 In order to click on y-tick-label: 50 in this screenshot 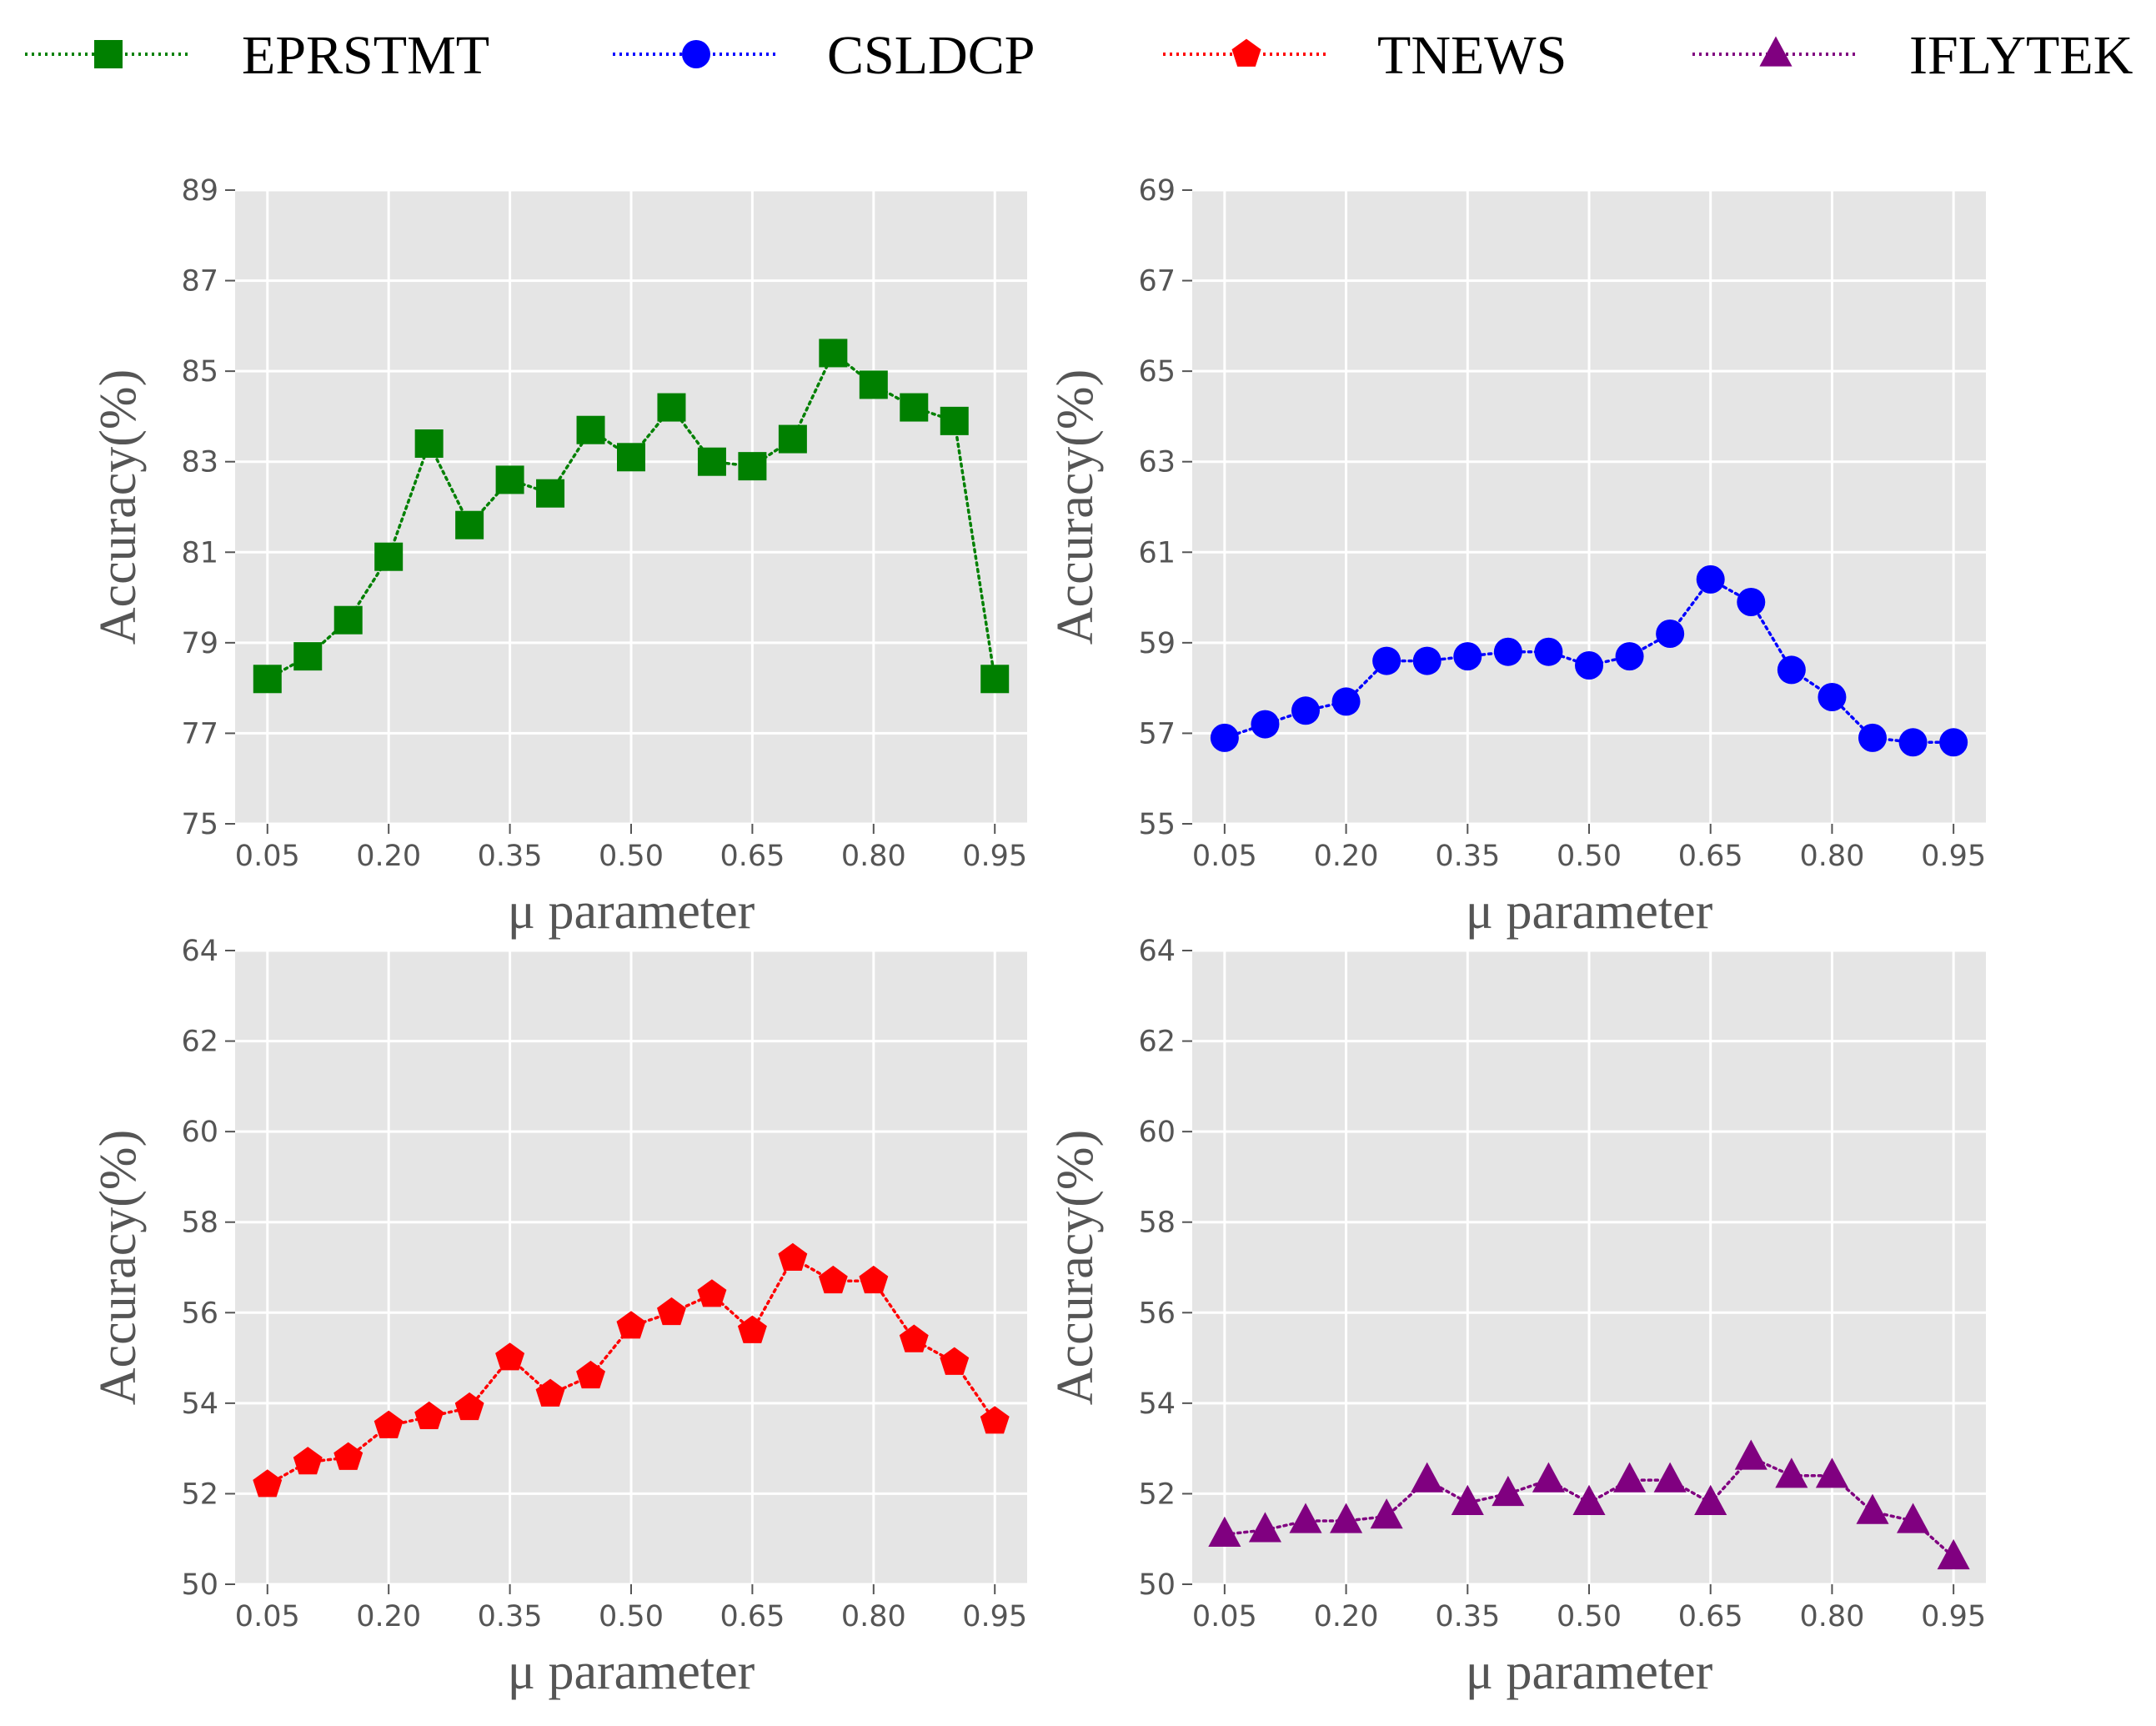, I will do `click(199, 1585)`.